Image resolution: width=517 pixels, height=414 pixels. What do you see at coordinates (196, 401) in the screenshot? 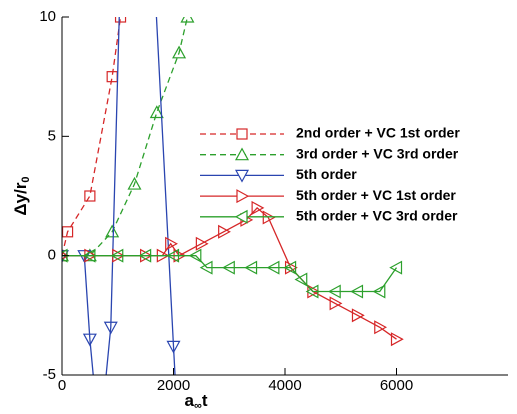
I see `x-axis-label: a∞t` at bounding box center [196, 401].